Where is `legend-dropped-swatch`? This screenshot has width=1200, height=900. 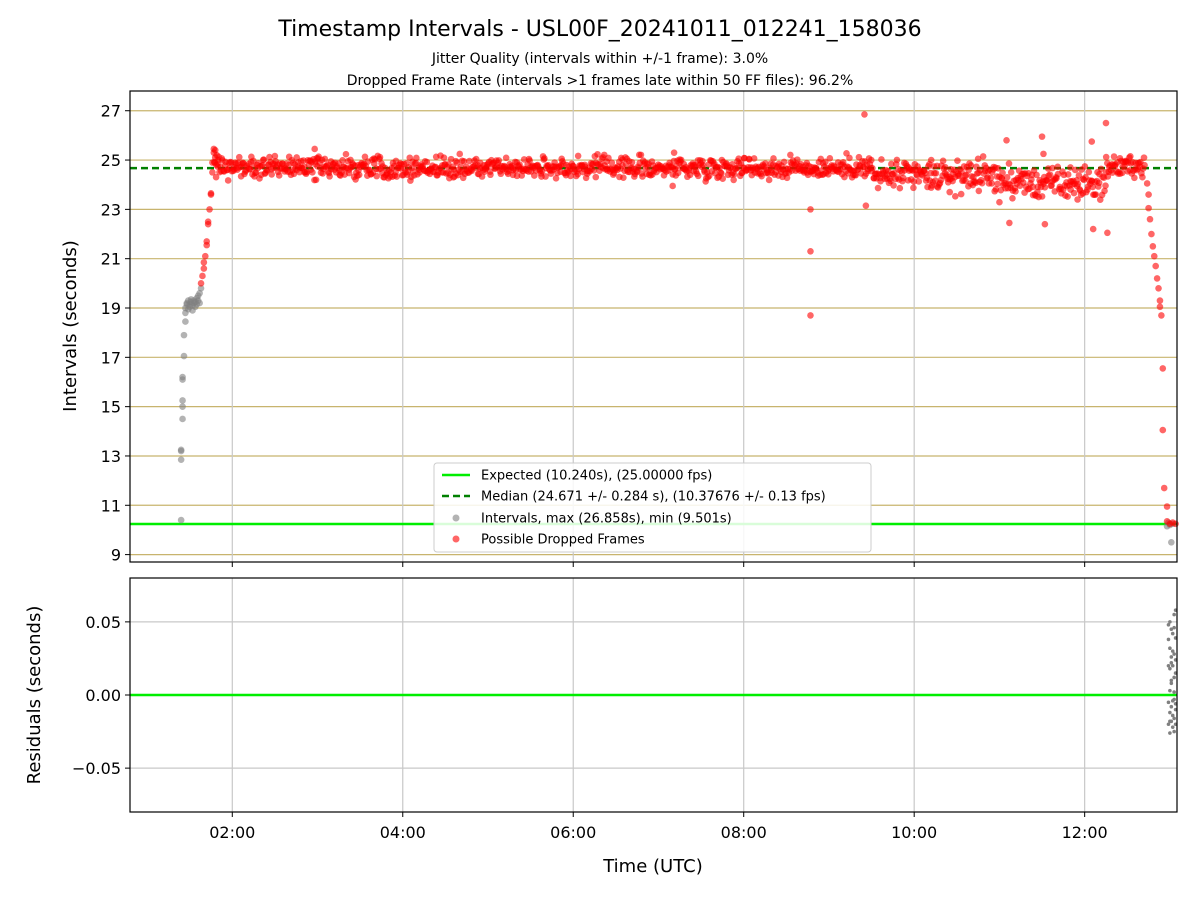
legend-dropped-swatch is located at coordinates (456, 539).